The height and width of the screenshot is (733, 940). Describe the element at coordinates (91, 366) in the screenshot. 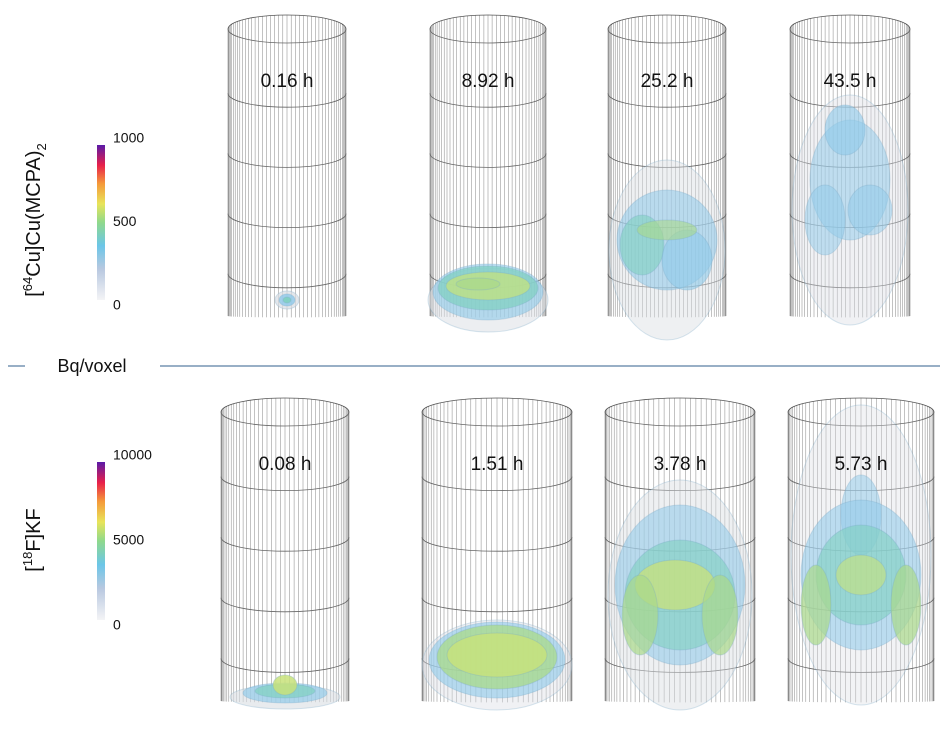

I see `separator-label: Bq/voxel` at that location.